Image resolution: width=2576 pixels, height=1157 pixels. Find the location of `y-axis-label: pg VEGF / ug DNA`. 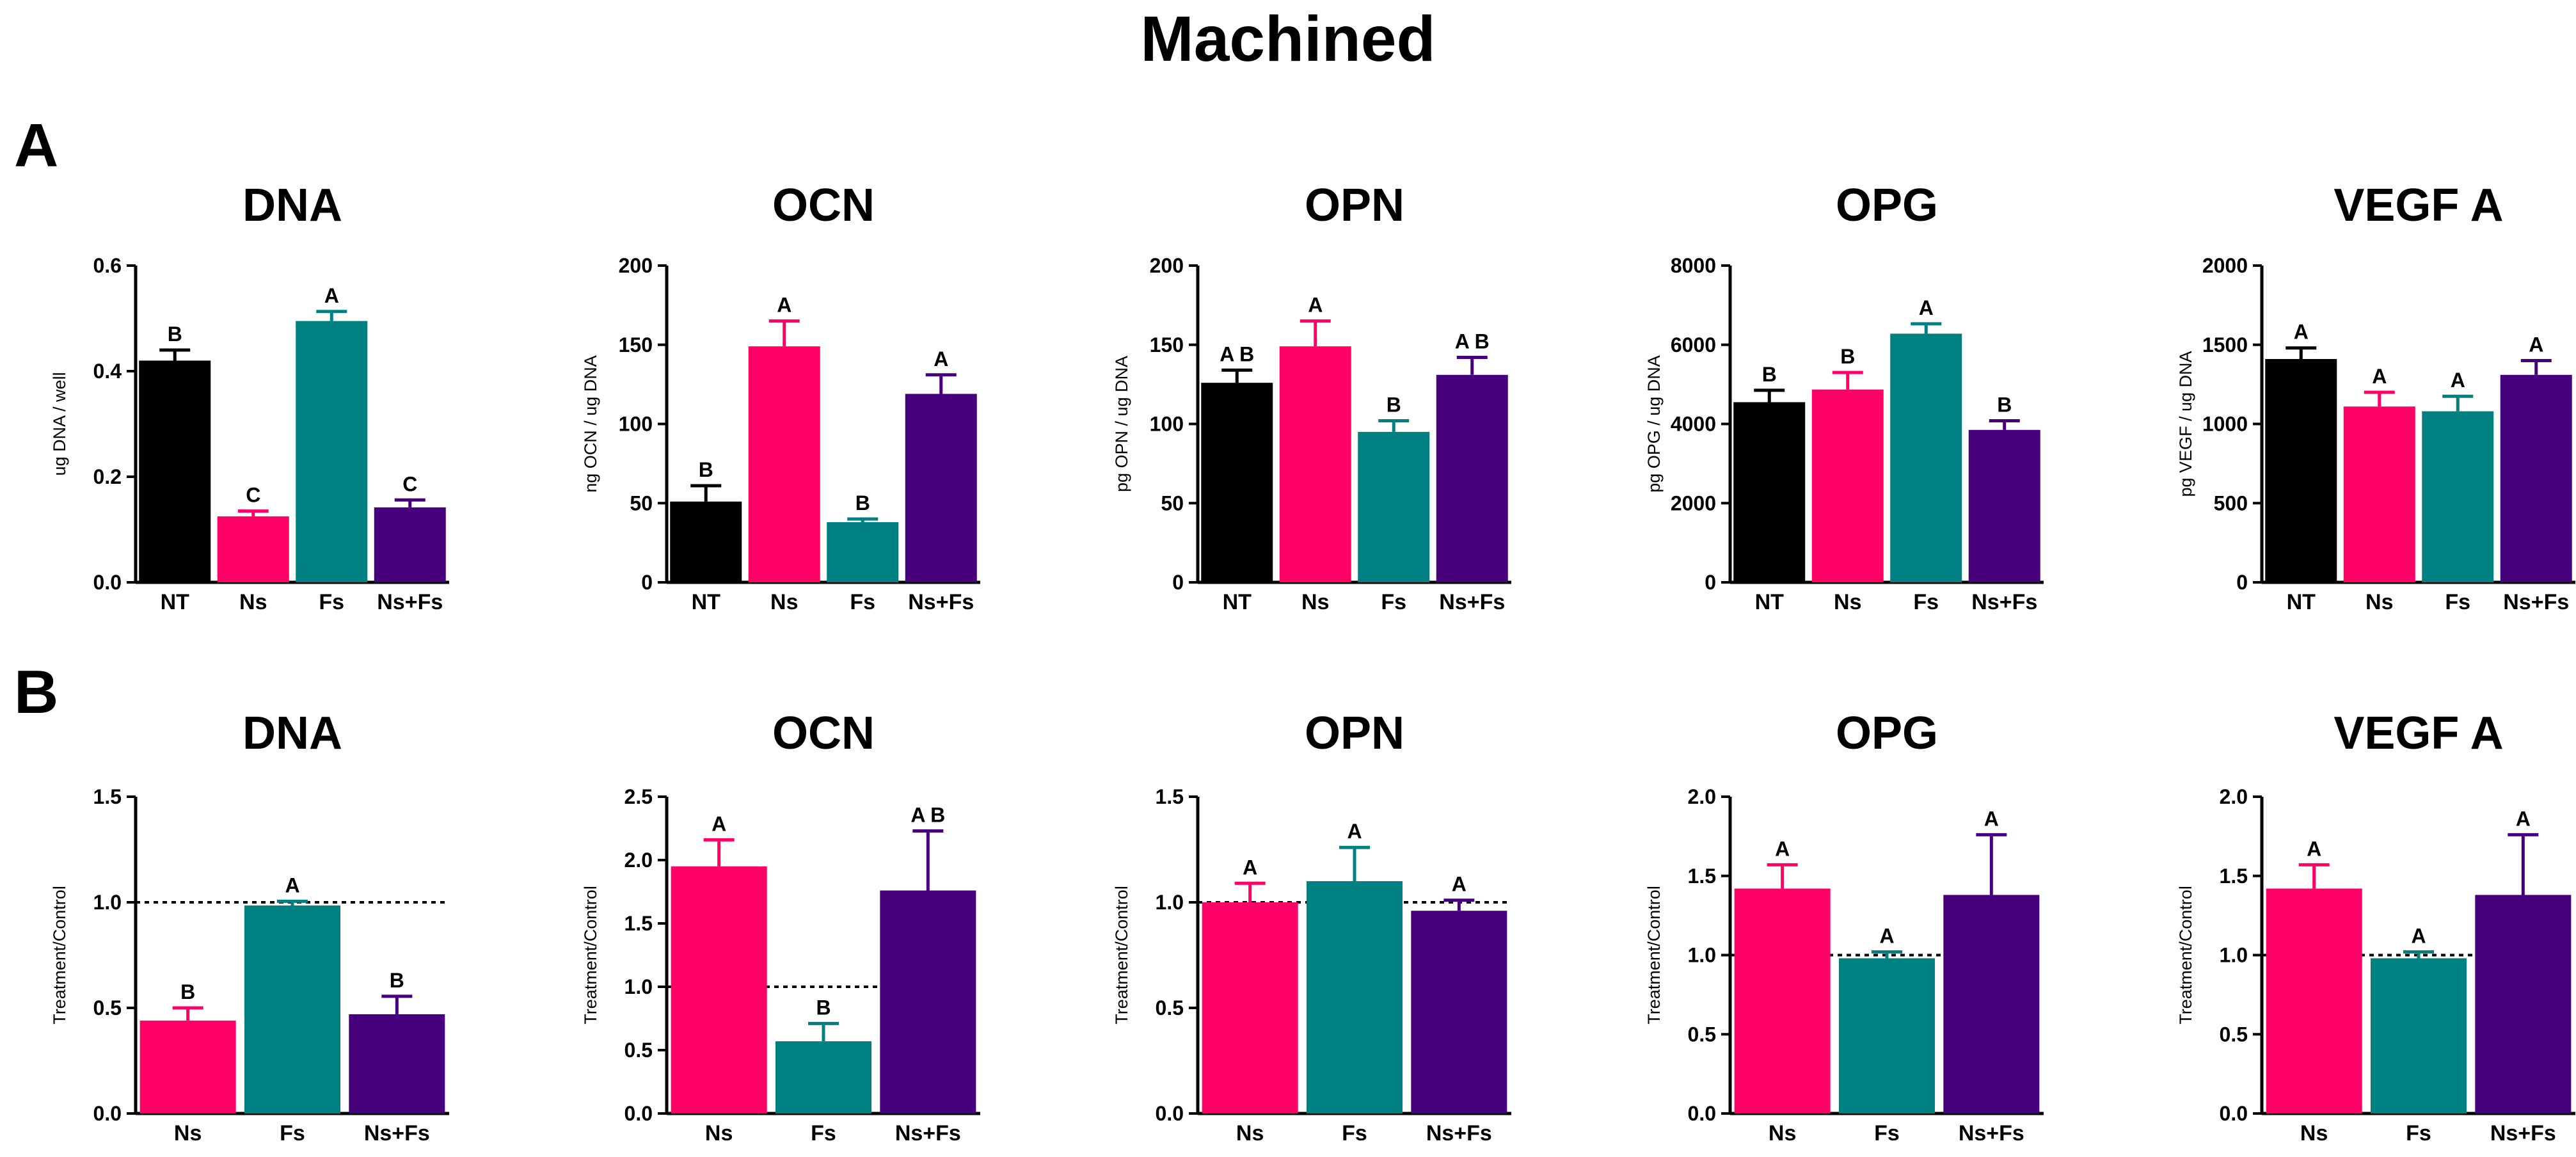

y-axis-label: pg VEGF / ug DNA is located at coordinates (2186, 424).